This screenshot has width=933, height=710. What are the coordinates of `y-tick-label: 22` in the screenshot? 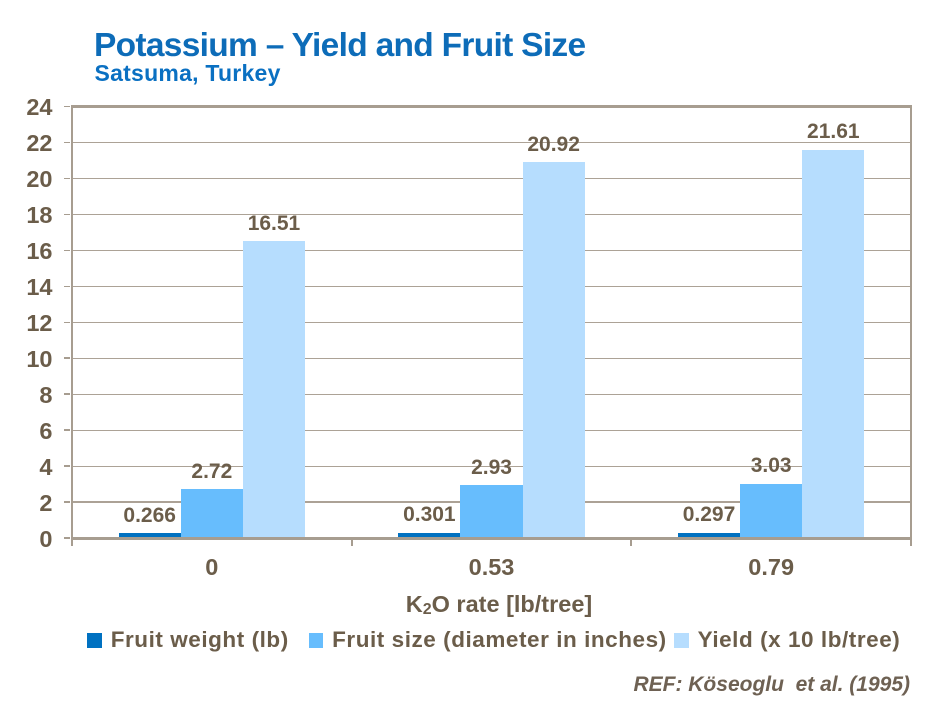 It's located at (39, 143).